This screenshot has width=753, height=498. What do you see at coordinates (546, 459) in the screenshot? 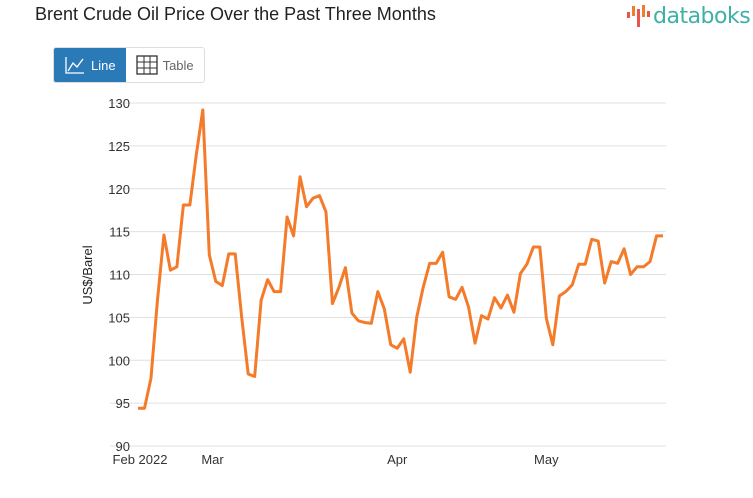
I see `x-tick-label: May` at bounding box center [546, 459].